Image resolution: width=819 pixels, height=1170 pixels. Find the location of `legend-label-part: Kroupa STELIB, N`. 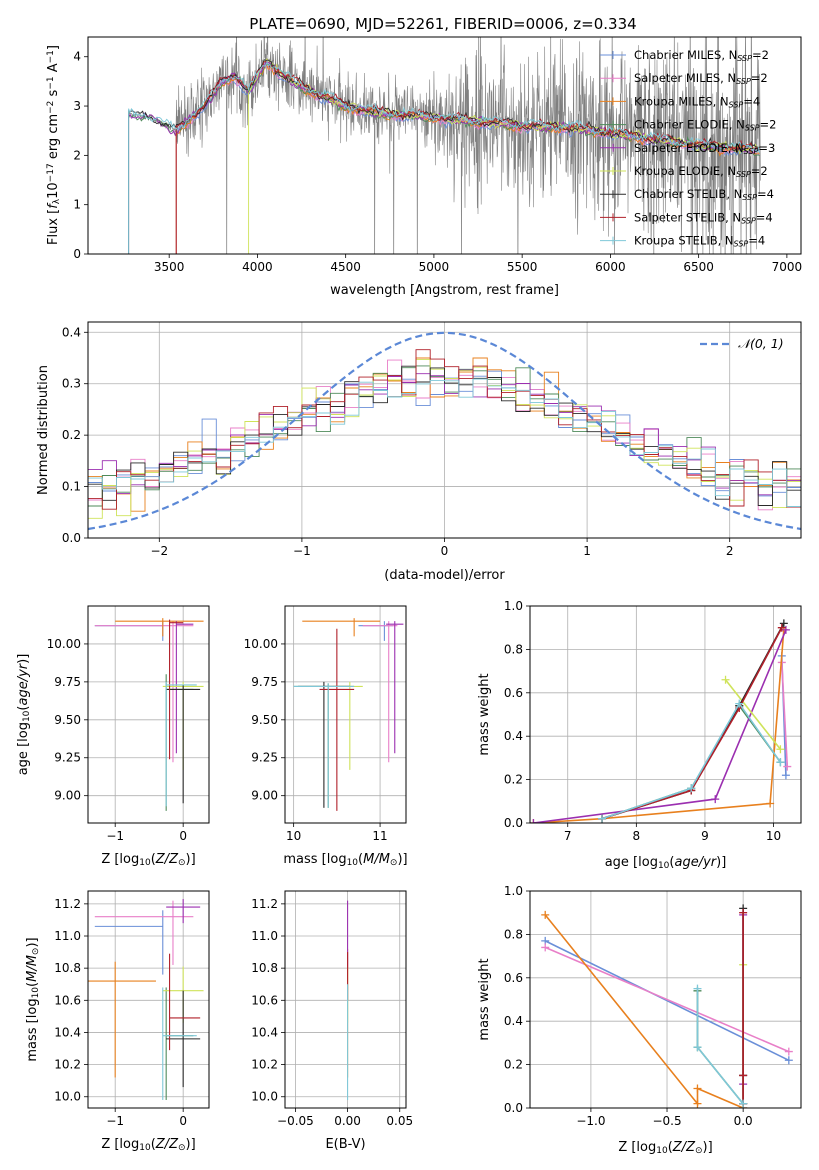

legend-label-part: Kroupa STELIB, N is located at coordinates (684, 241).